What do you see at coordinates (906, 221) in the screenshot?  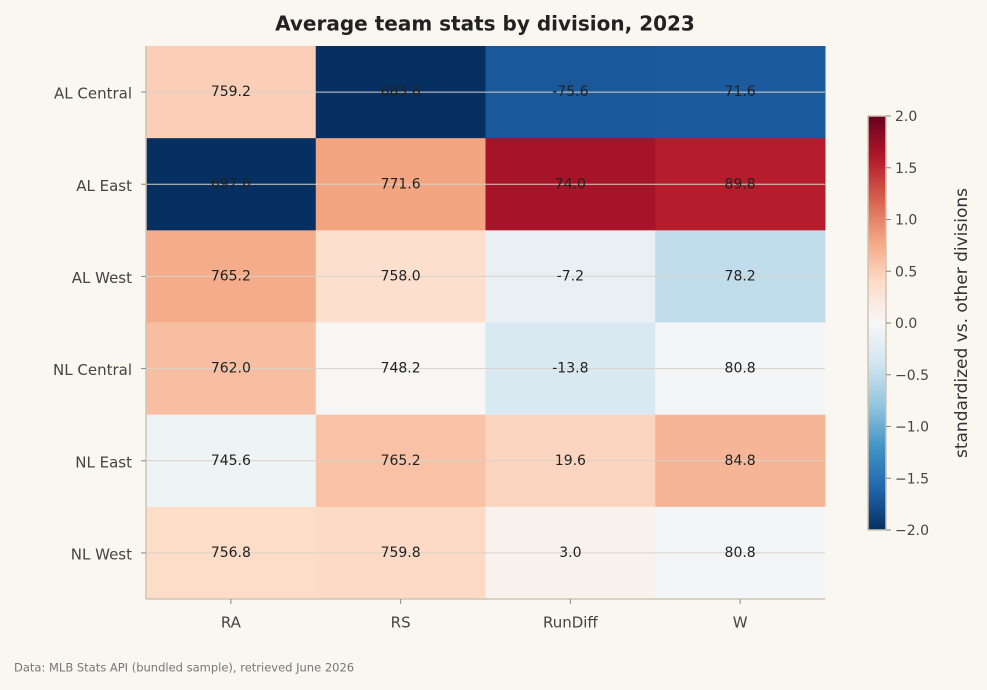 I see `colorbar-tick-label: 1.0` at bounding box center [906, 221].